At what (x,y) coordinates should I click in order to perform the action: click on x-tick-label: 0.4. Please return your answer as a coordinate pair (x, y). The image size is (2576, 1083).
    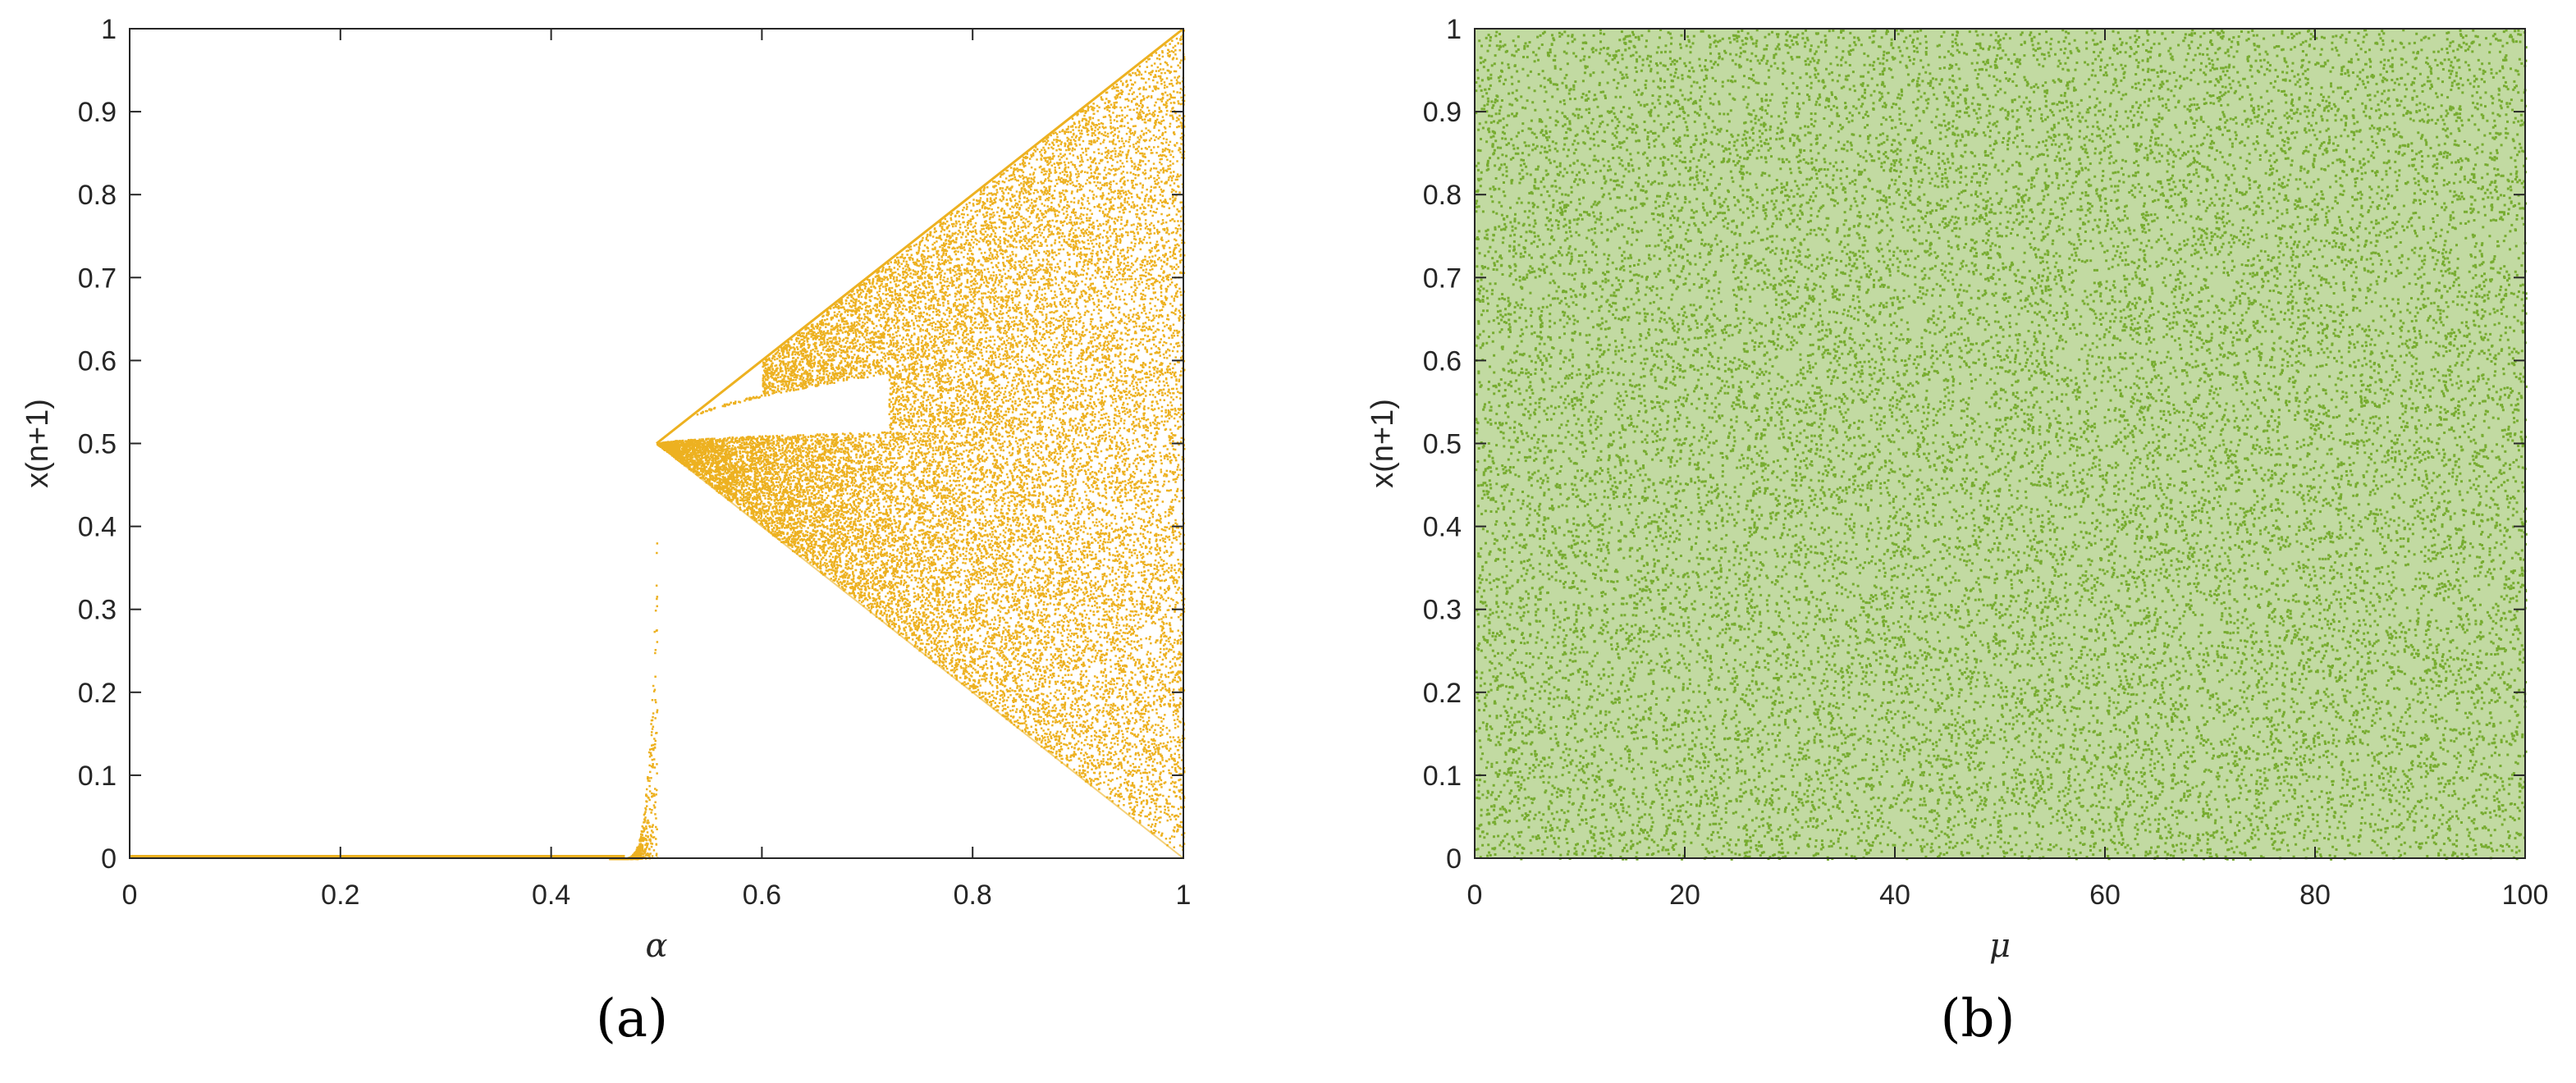
    Looking at the image, I should click on (551, 895).